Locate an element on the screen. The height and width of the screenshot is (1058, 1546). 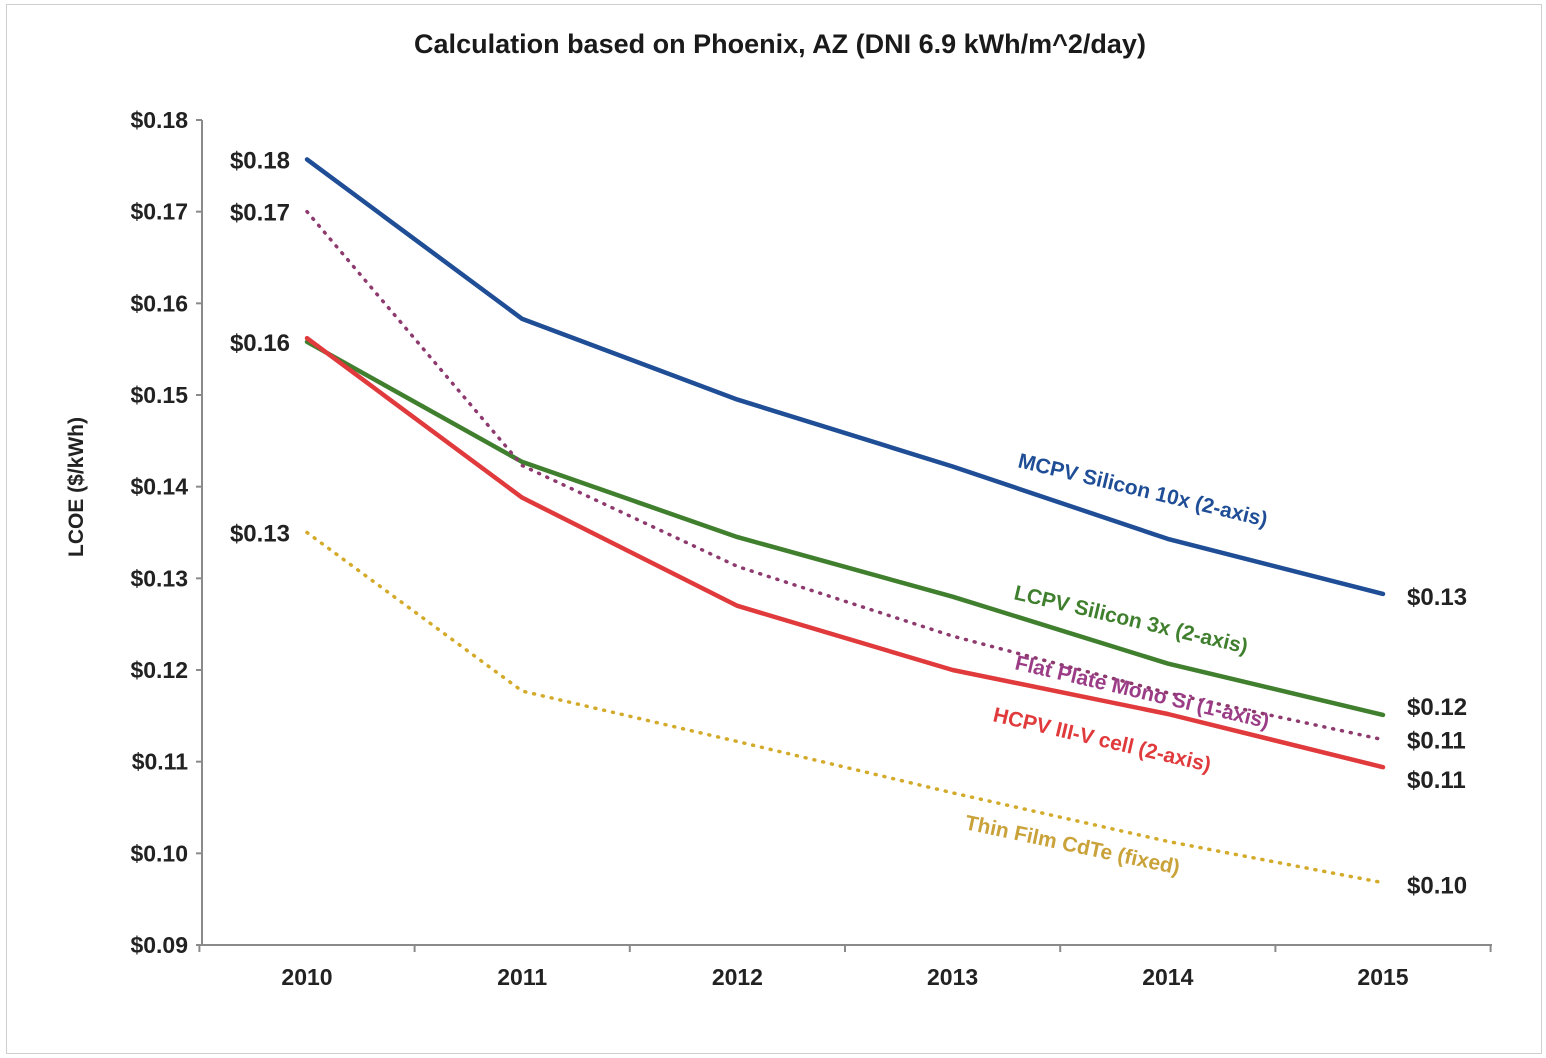
x-tick-label: 2014 is located at coordinates (1167, 977).